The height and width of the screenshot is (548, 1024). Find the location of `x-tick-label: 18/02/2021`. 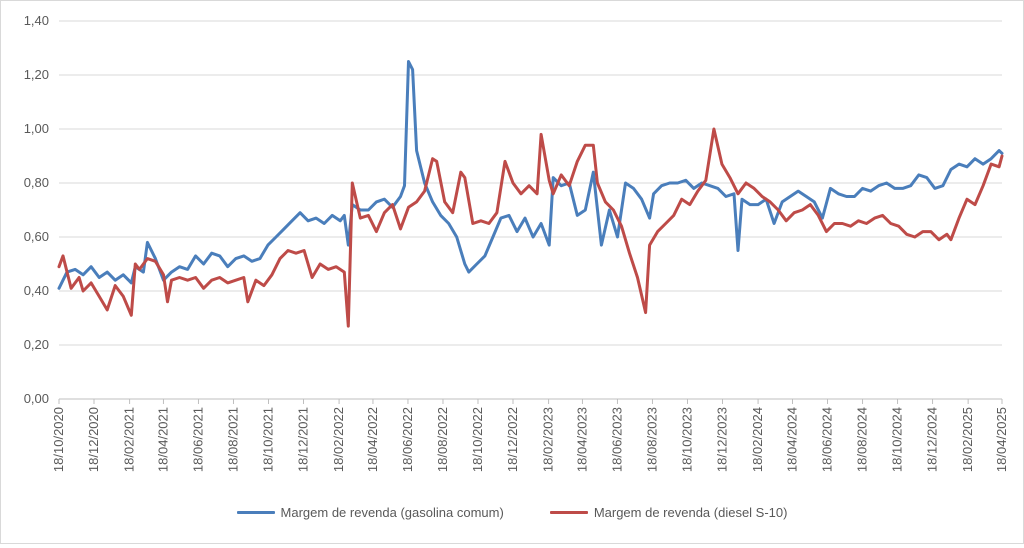

x-tick-label: 18/02/2021 is located at coordinates (129, 439).